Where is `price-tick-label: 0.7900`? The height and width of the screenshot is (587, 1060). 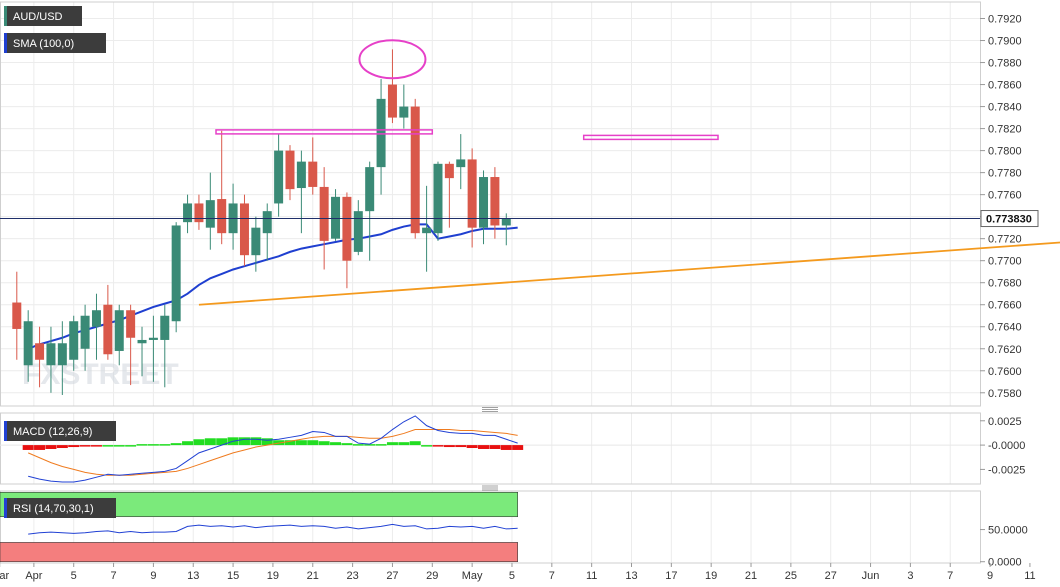
price-tick-label: 0.7900 is located at coordinates (1005, 42).